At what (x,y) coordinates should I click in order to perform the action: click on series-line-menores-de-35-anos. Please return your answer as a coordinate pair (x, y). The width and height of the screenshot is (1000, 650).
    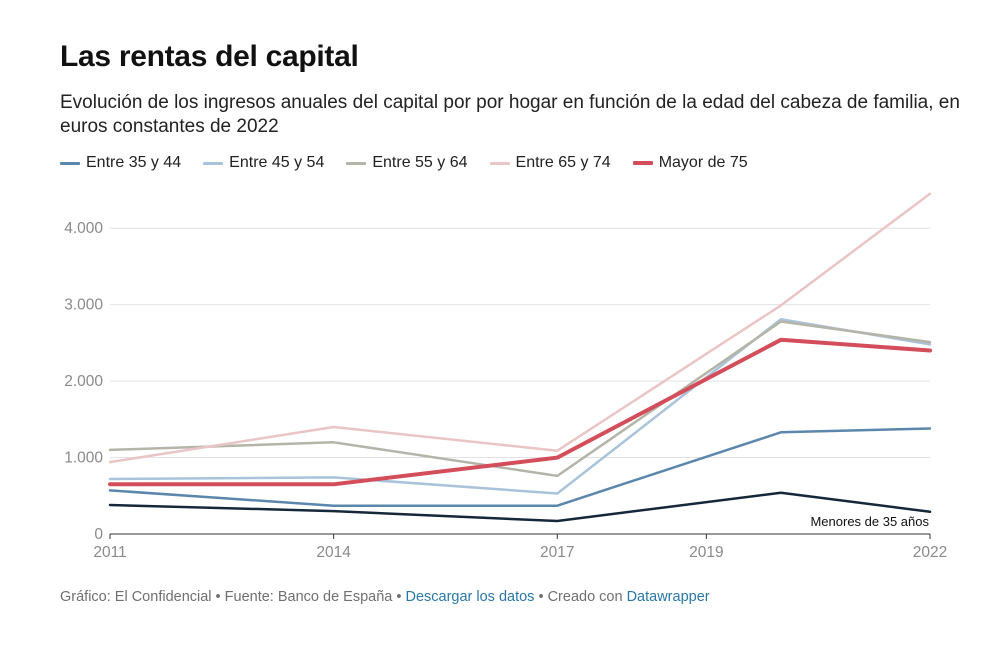
    Looking at the image, I should click on (520, 507).